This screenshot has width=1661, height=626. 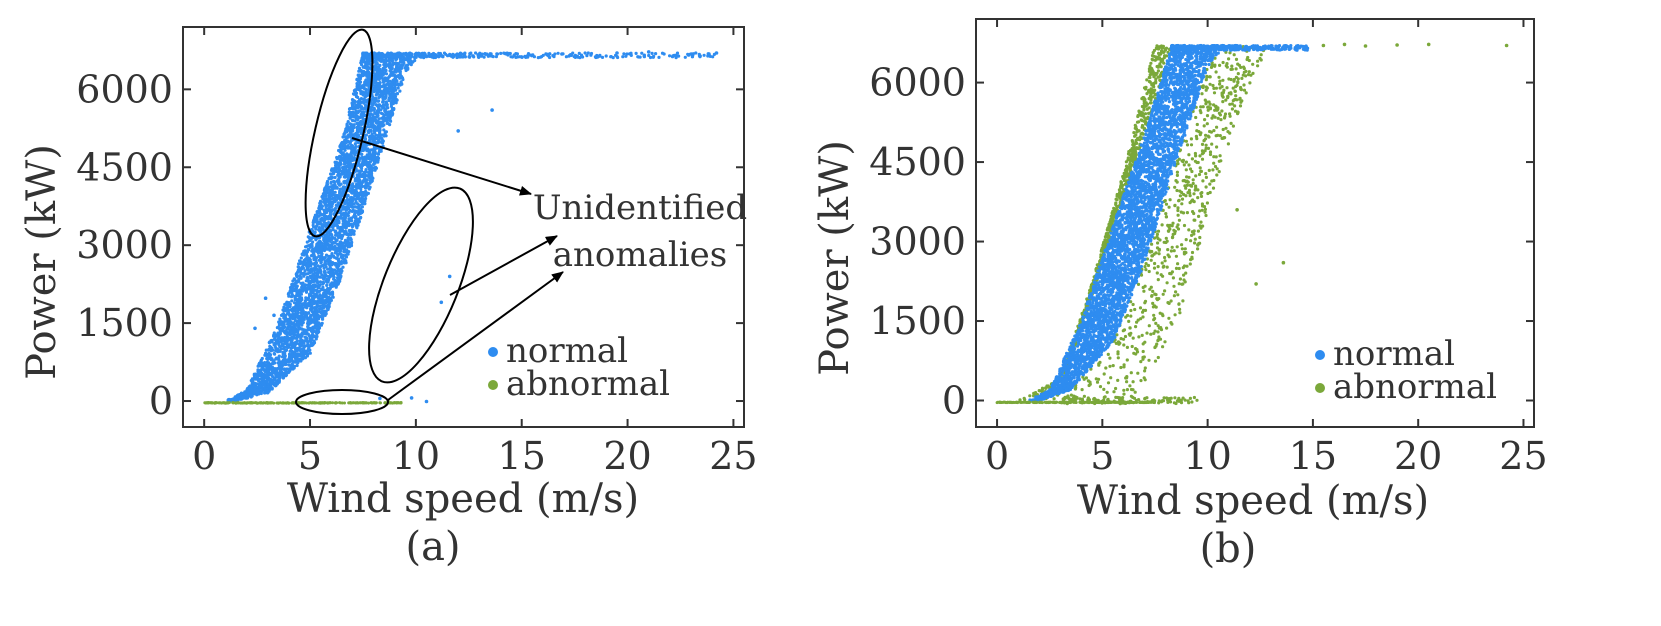 I want to click on x-tick-label: 0, so click(x=204, y=456).